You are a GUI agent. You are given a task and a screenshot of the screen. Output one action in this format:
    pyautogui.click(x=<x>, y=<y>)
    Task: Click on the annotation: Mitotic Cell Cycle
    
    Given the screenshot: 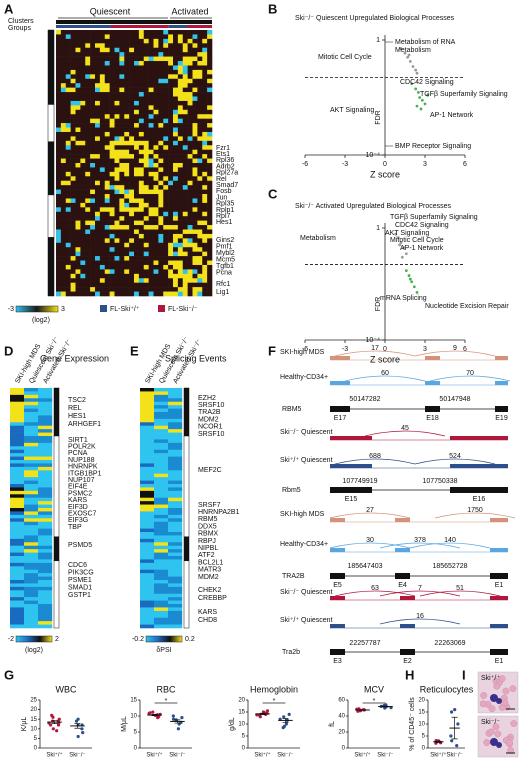 What is the action you would take?
    pyautogui.click(x=417, y=240)
    